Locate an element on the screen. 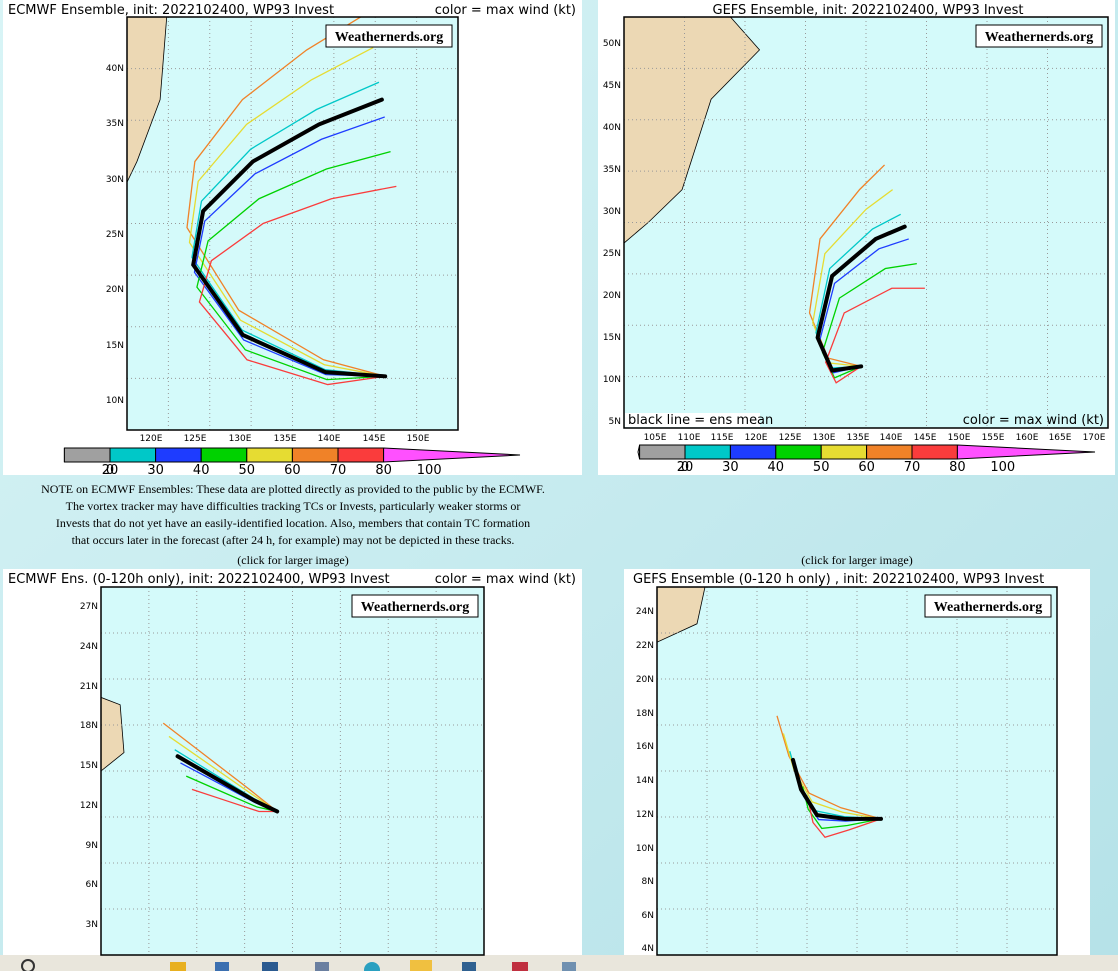 The width and height of the screenshot is (1118, 971). lon-label: 125E is located at coordinates (790, 438).